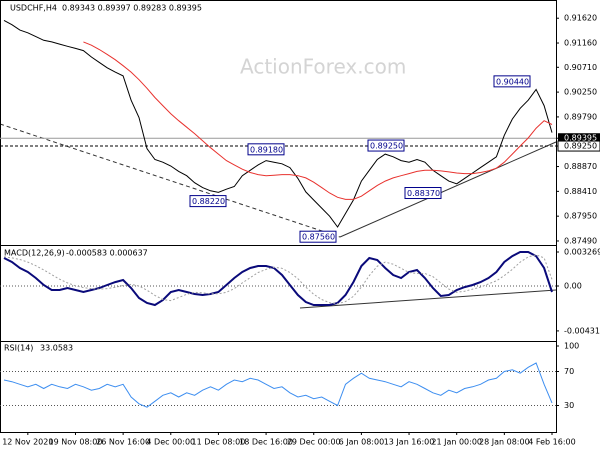  What do you see at coordinates (580, 116) in the screenshot?
I see `y-tick-label: 0.89790` at bounding box center [580, 116].